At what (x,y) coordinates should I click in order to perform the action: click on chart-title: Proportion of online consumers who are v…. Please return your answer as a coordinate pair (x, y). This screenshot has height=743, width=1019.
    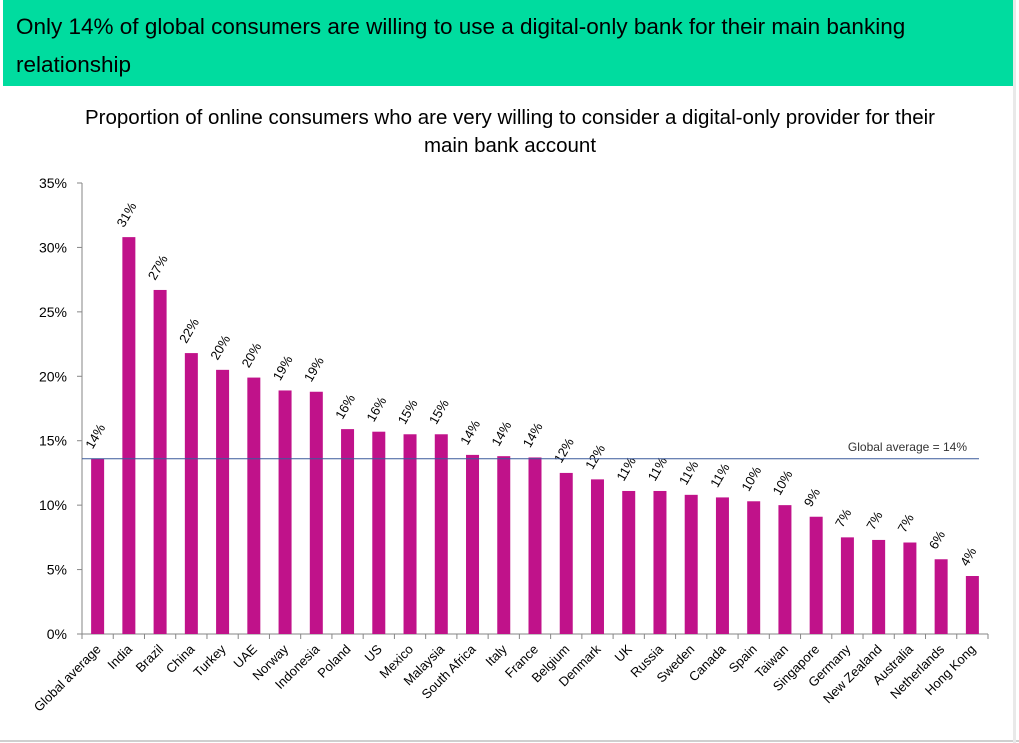
    Looking at the image, I should click on (510, 131).